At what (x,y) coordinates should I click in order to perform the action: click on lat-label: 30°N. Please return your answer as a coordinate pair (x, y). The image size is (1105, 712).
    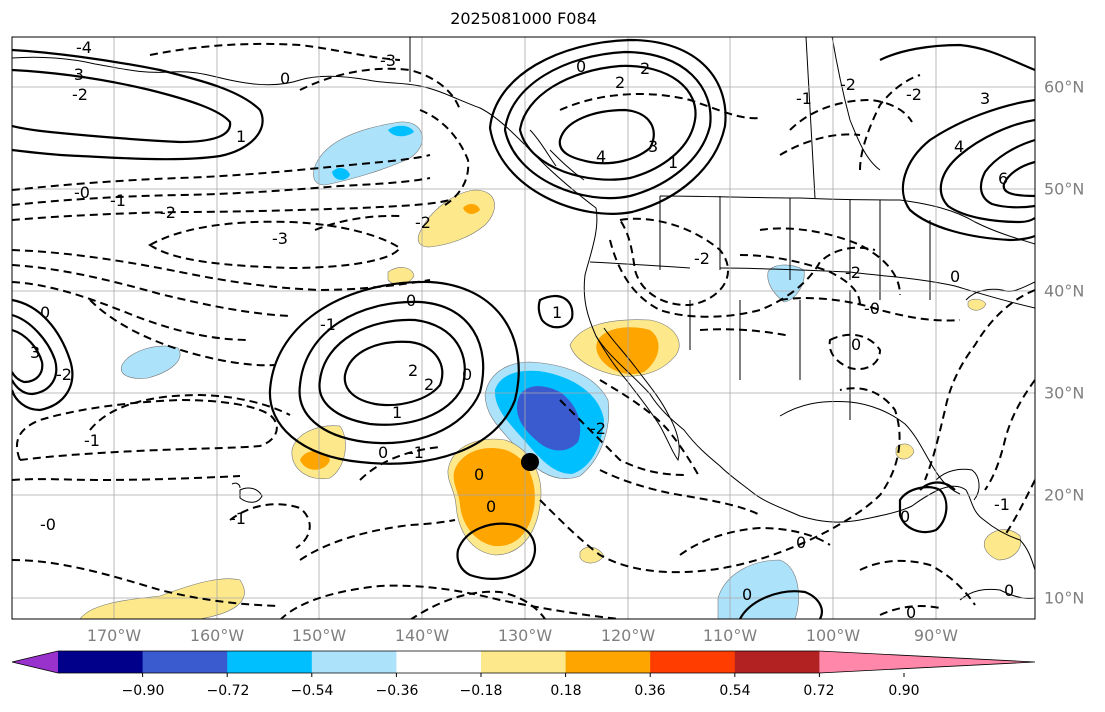
    Looking at the image, I should click on (1064, 393).